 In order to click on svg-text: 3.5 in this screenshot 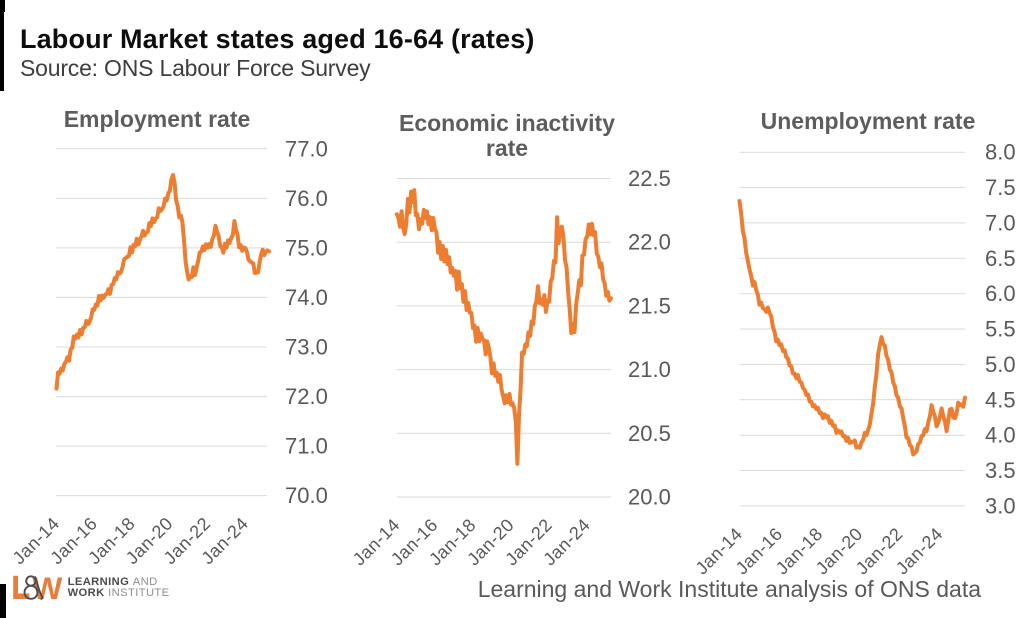, I will do `click(1000, 470)`.